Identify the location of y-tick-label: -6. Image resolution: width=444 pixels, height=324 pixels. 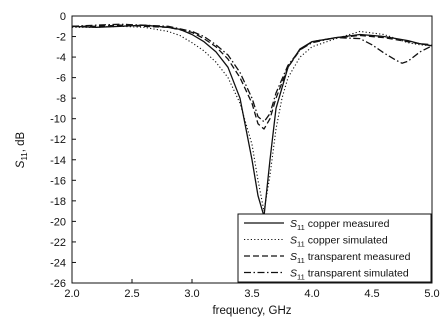
(61, 79).